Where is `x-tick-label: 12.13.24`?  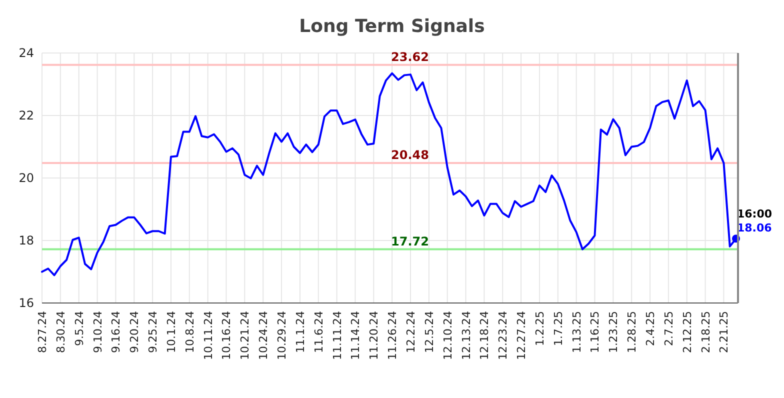
x-tick-label: 12.13.24 is located at coordinates (466, 335).